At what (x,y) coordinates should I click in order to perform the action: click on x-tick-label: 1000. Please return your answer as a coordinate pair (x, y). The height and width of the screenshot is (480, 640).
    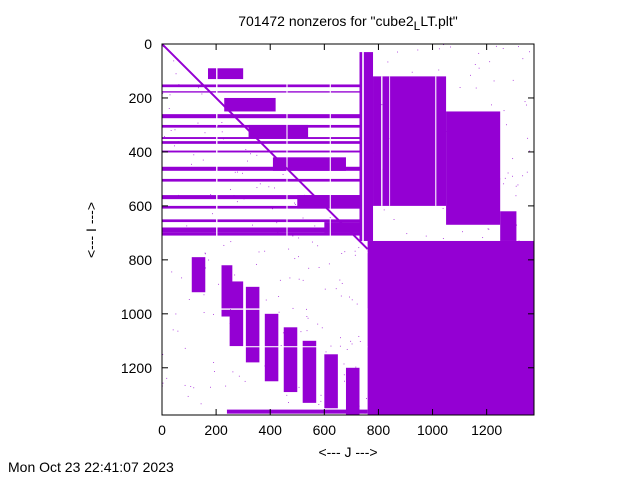
    Looking at the image, I should click on (432, 430).